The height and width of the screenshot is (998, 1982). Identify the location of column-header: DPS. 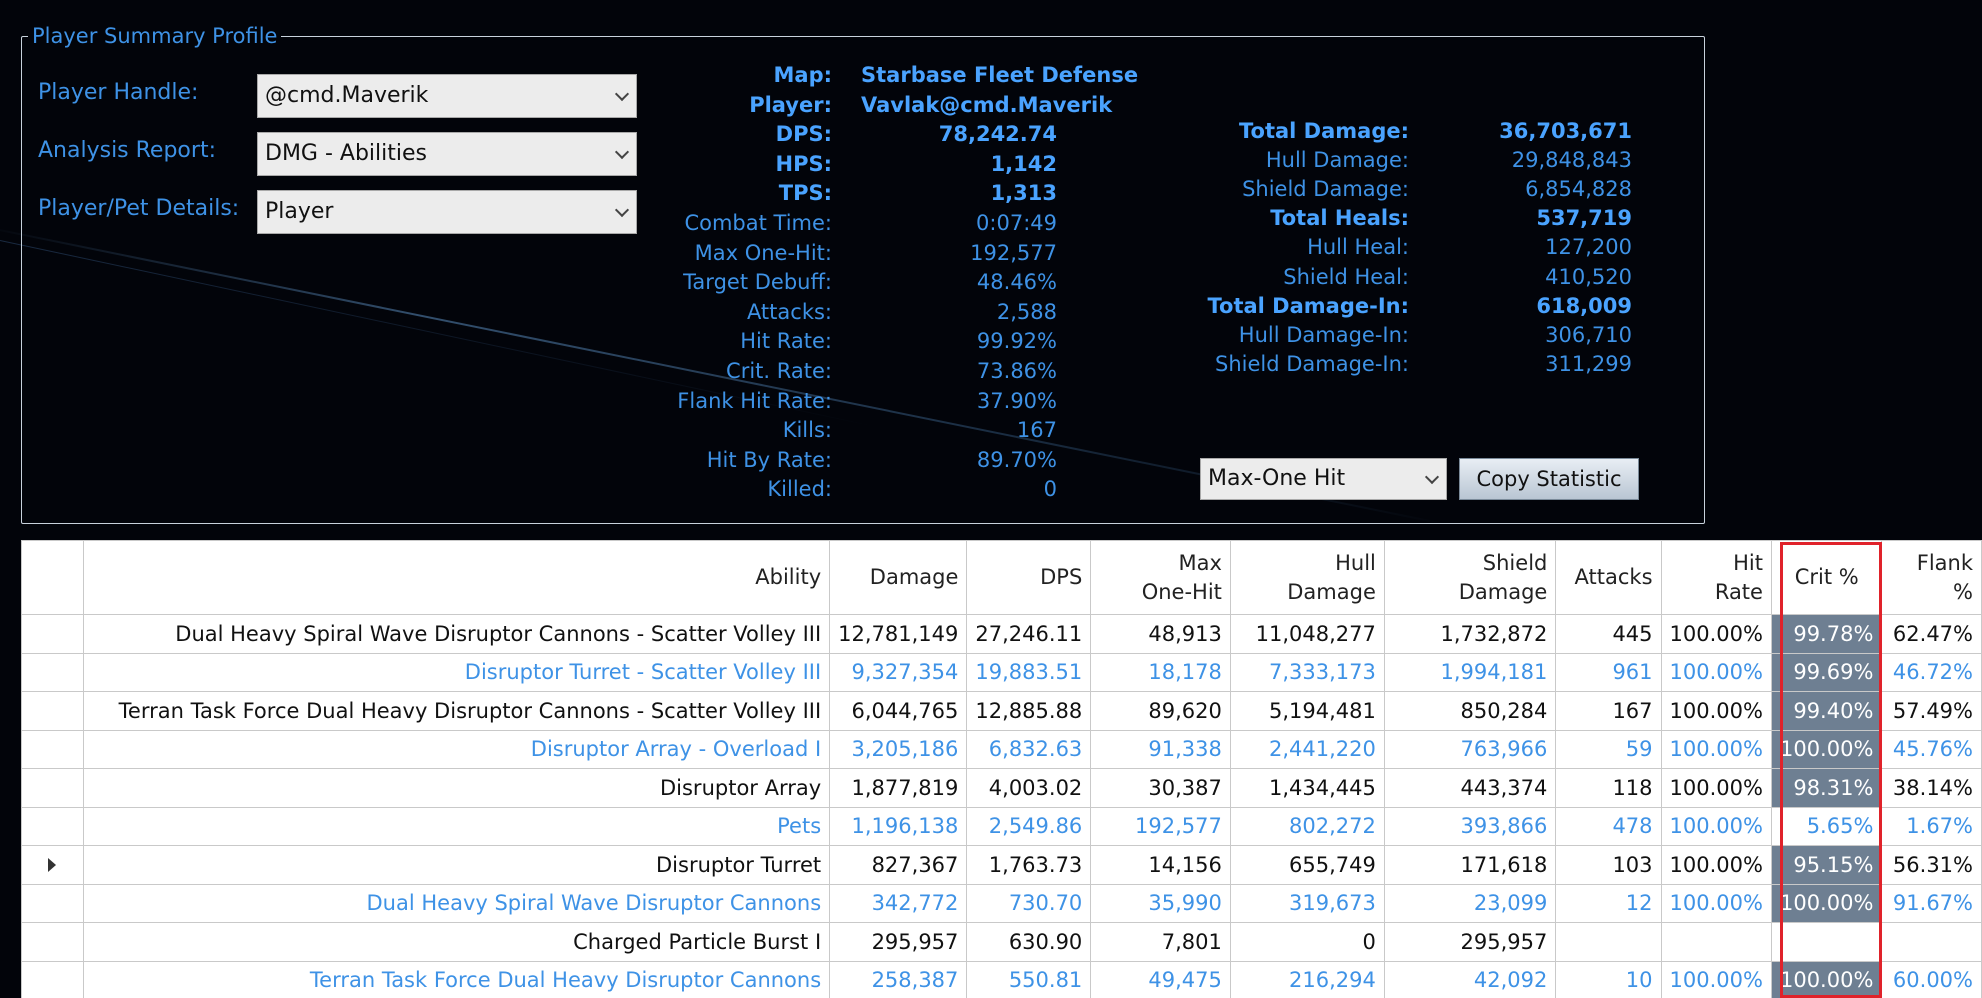
(1029, 577).